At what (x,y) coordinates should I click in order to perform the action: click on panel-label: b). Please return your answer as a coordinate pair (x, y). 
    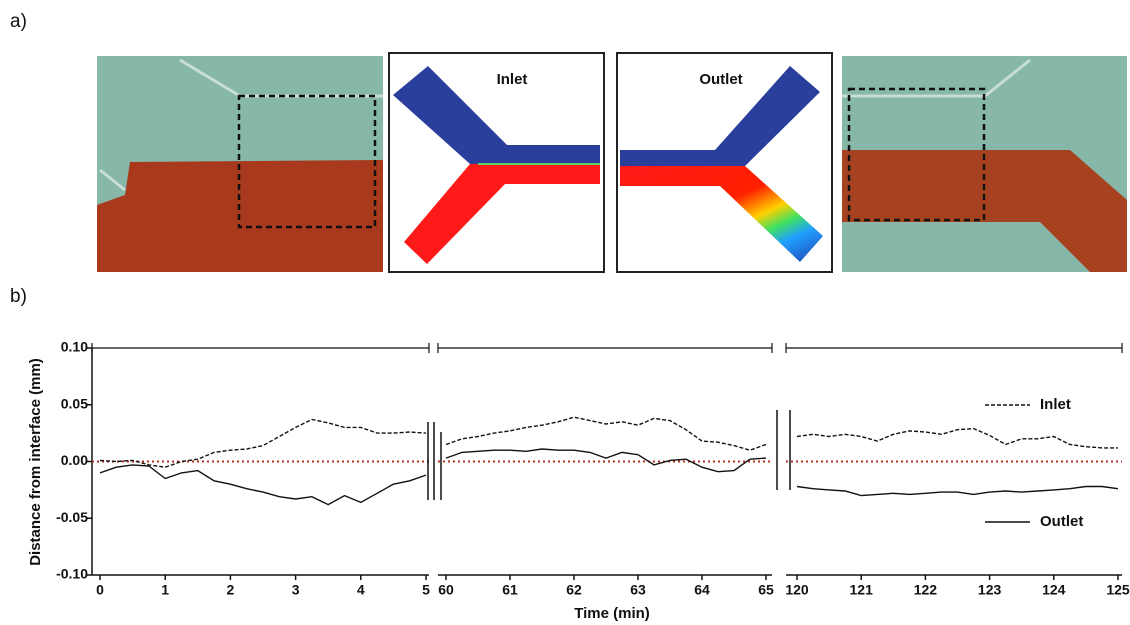
    Looking at the image, I should click on (18, 296).